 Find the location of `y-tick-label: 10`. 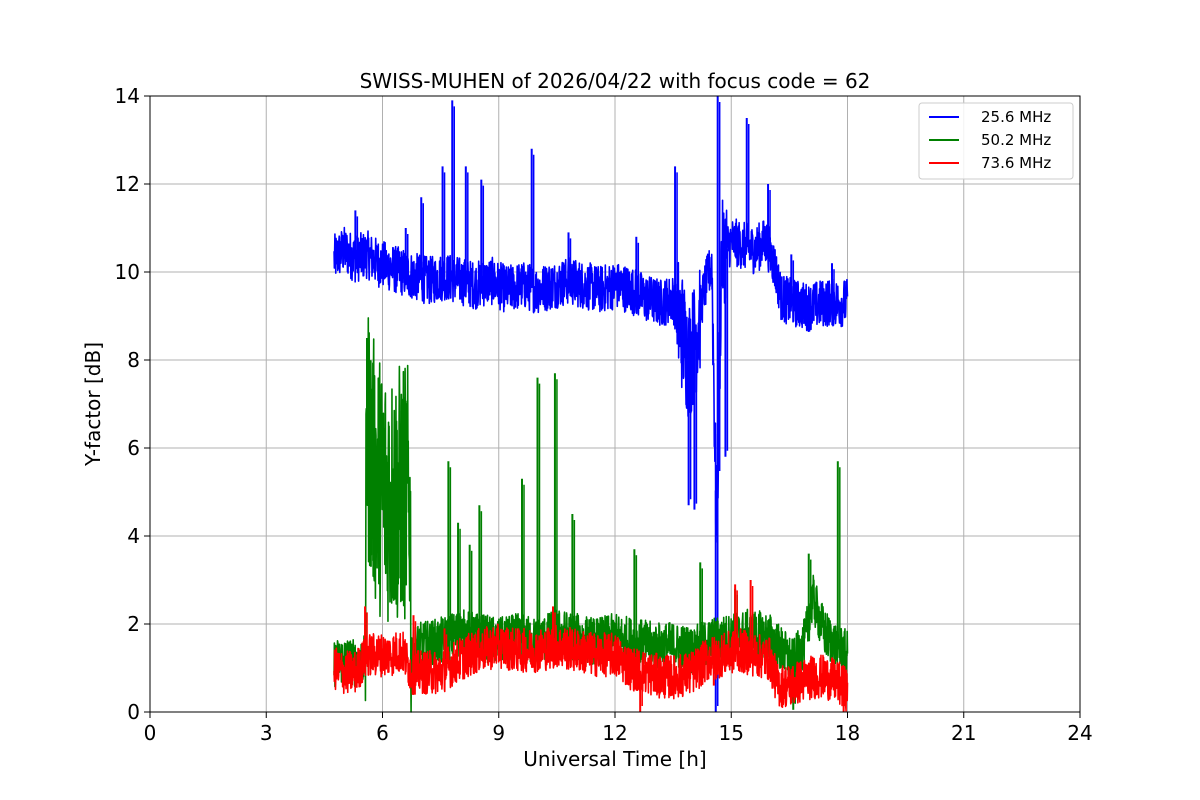

y-tick-label: 10 is located at coordinates (127, 272).